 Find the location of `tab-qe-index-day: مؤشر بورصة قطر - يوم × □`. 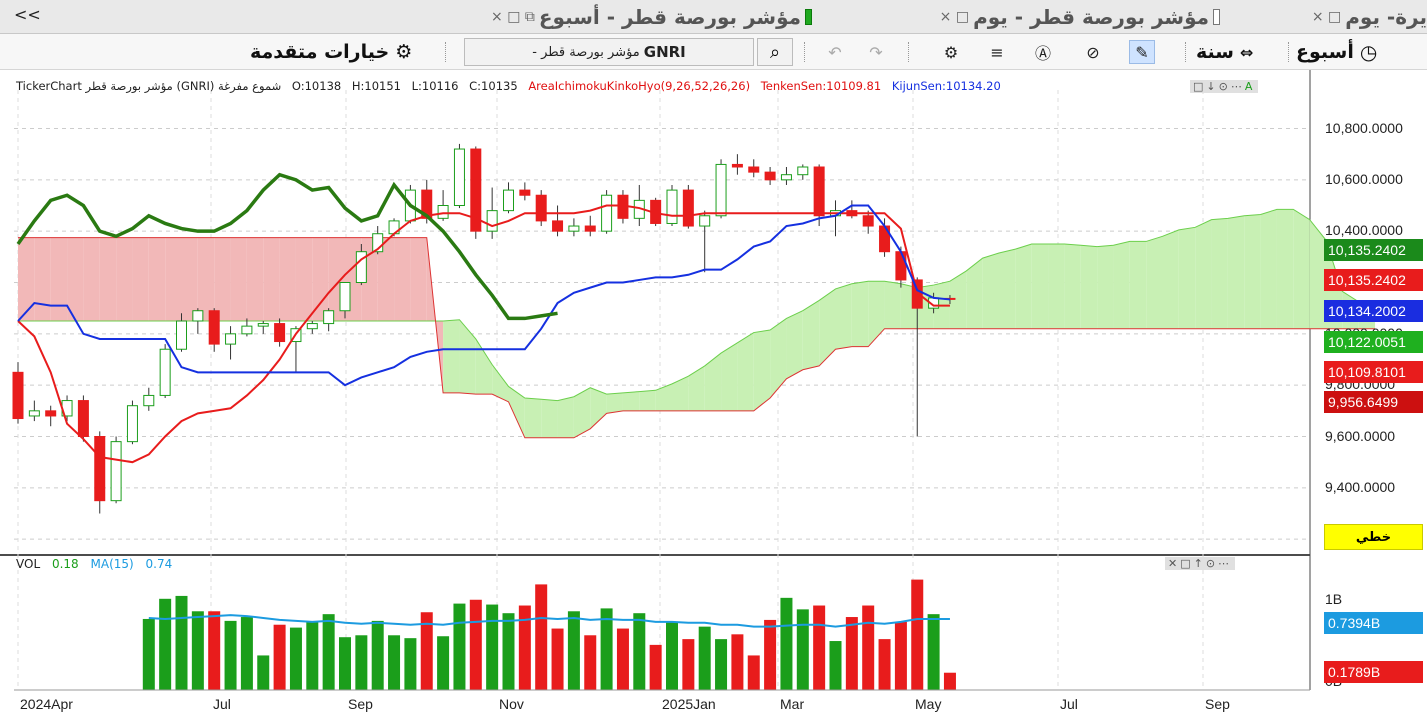

tab-qe-index-day: مؤشر بورصة قطر - يوم × □ is located at coordinates (1030, 17).